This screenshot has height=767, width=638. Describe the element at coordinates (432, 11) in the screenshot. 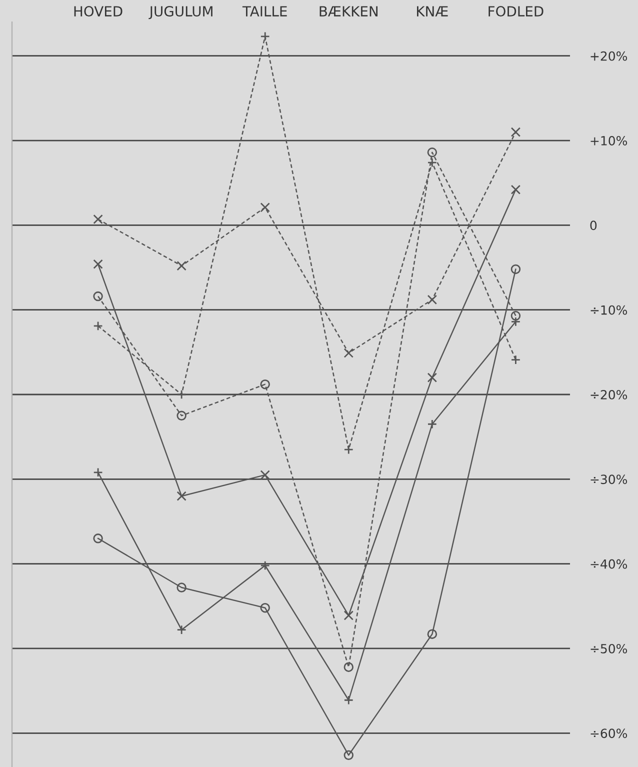

I see `x-tick-label: KNÆ` at that location.